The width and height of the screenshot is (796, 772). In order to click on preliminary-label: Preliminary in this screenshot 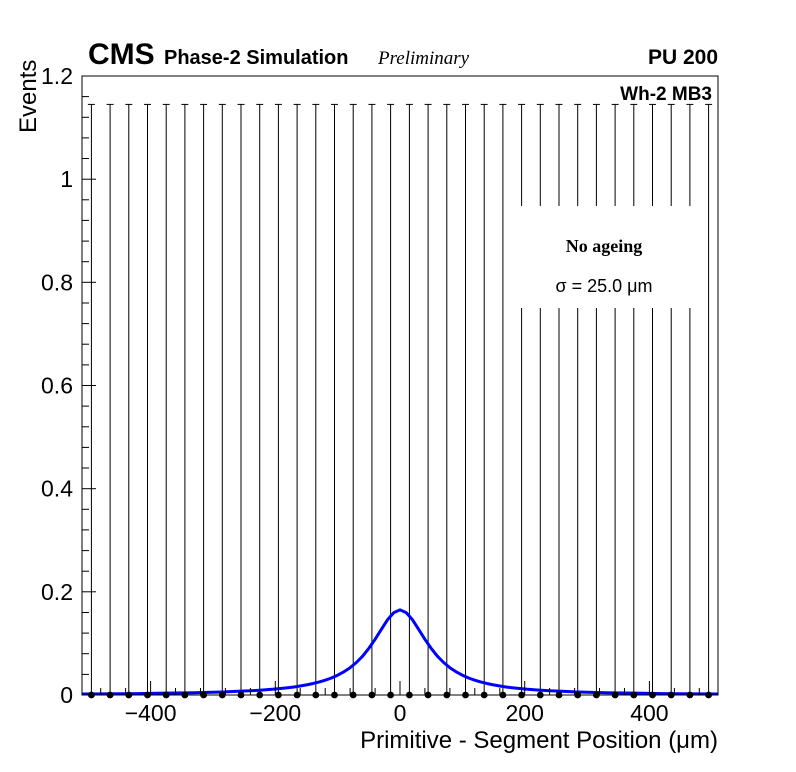, I will do `click(423, 58)`.